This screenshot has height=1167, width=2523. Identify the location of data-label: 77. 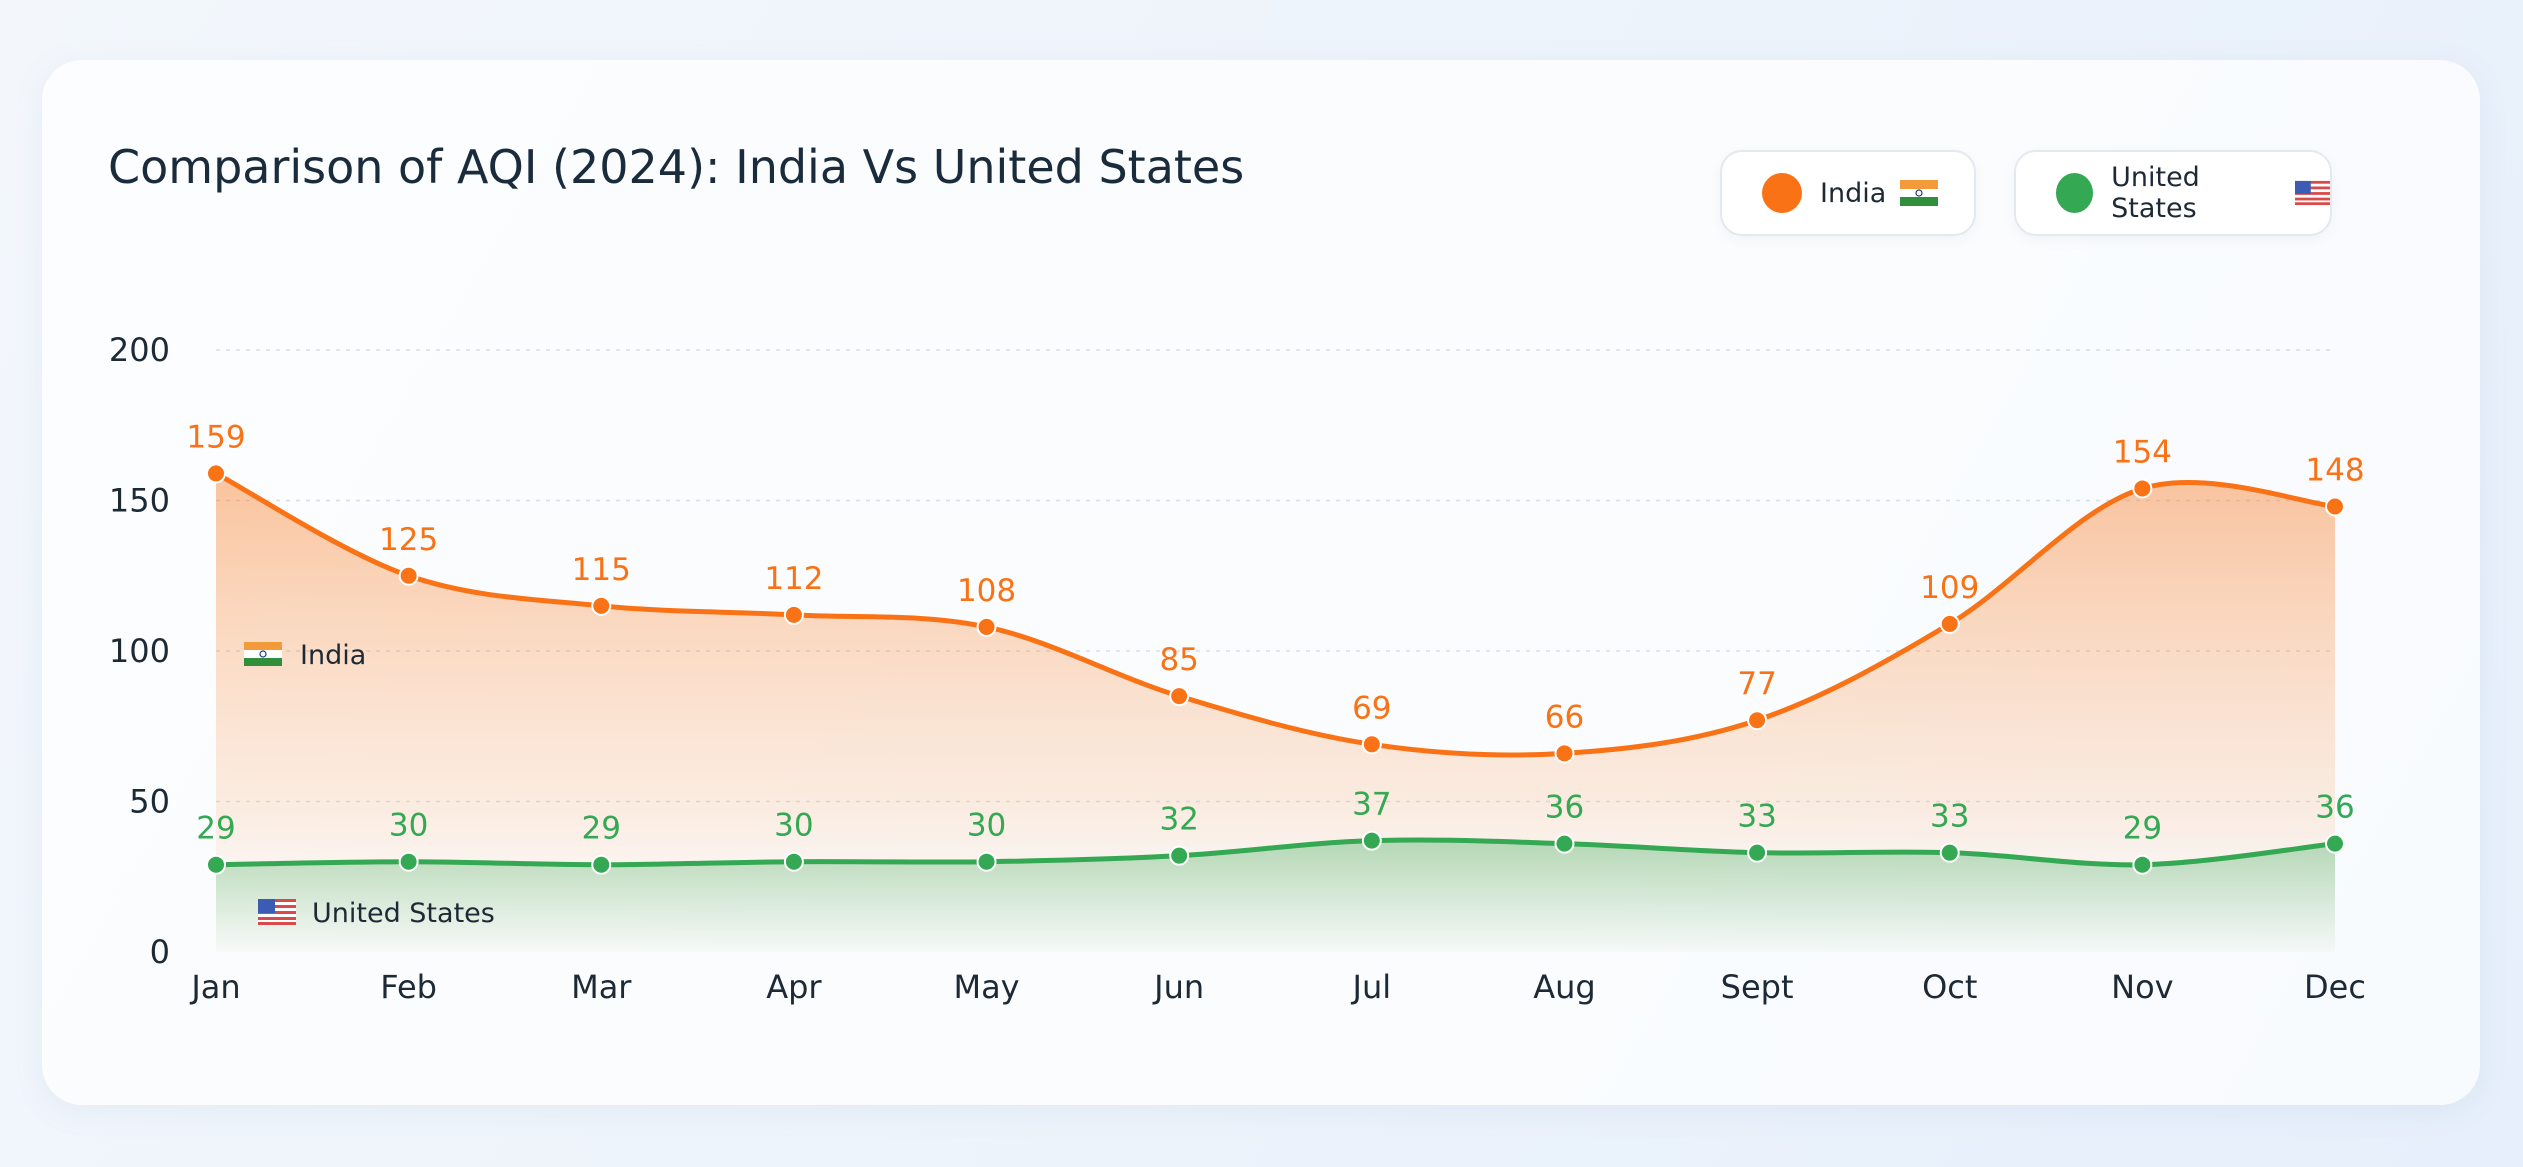
(1756, 684).